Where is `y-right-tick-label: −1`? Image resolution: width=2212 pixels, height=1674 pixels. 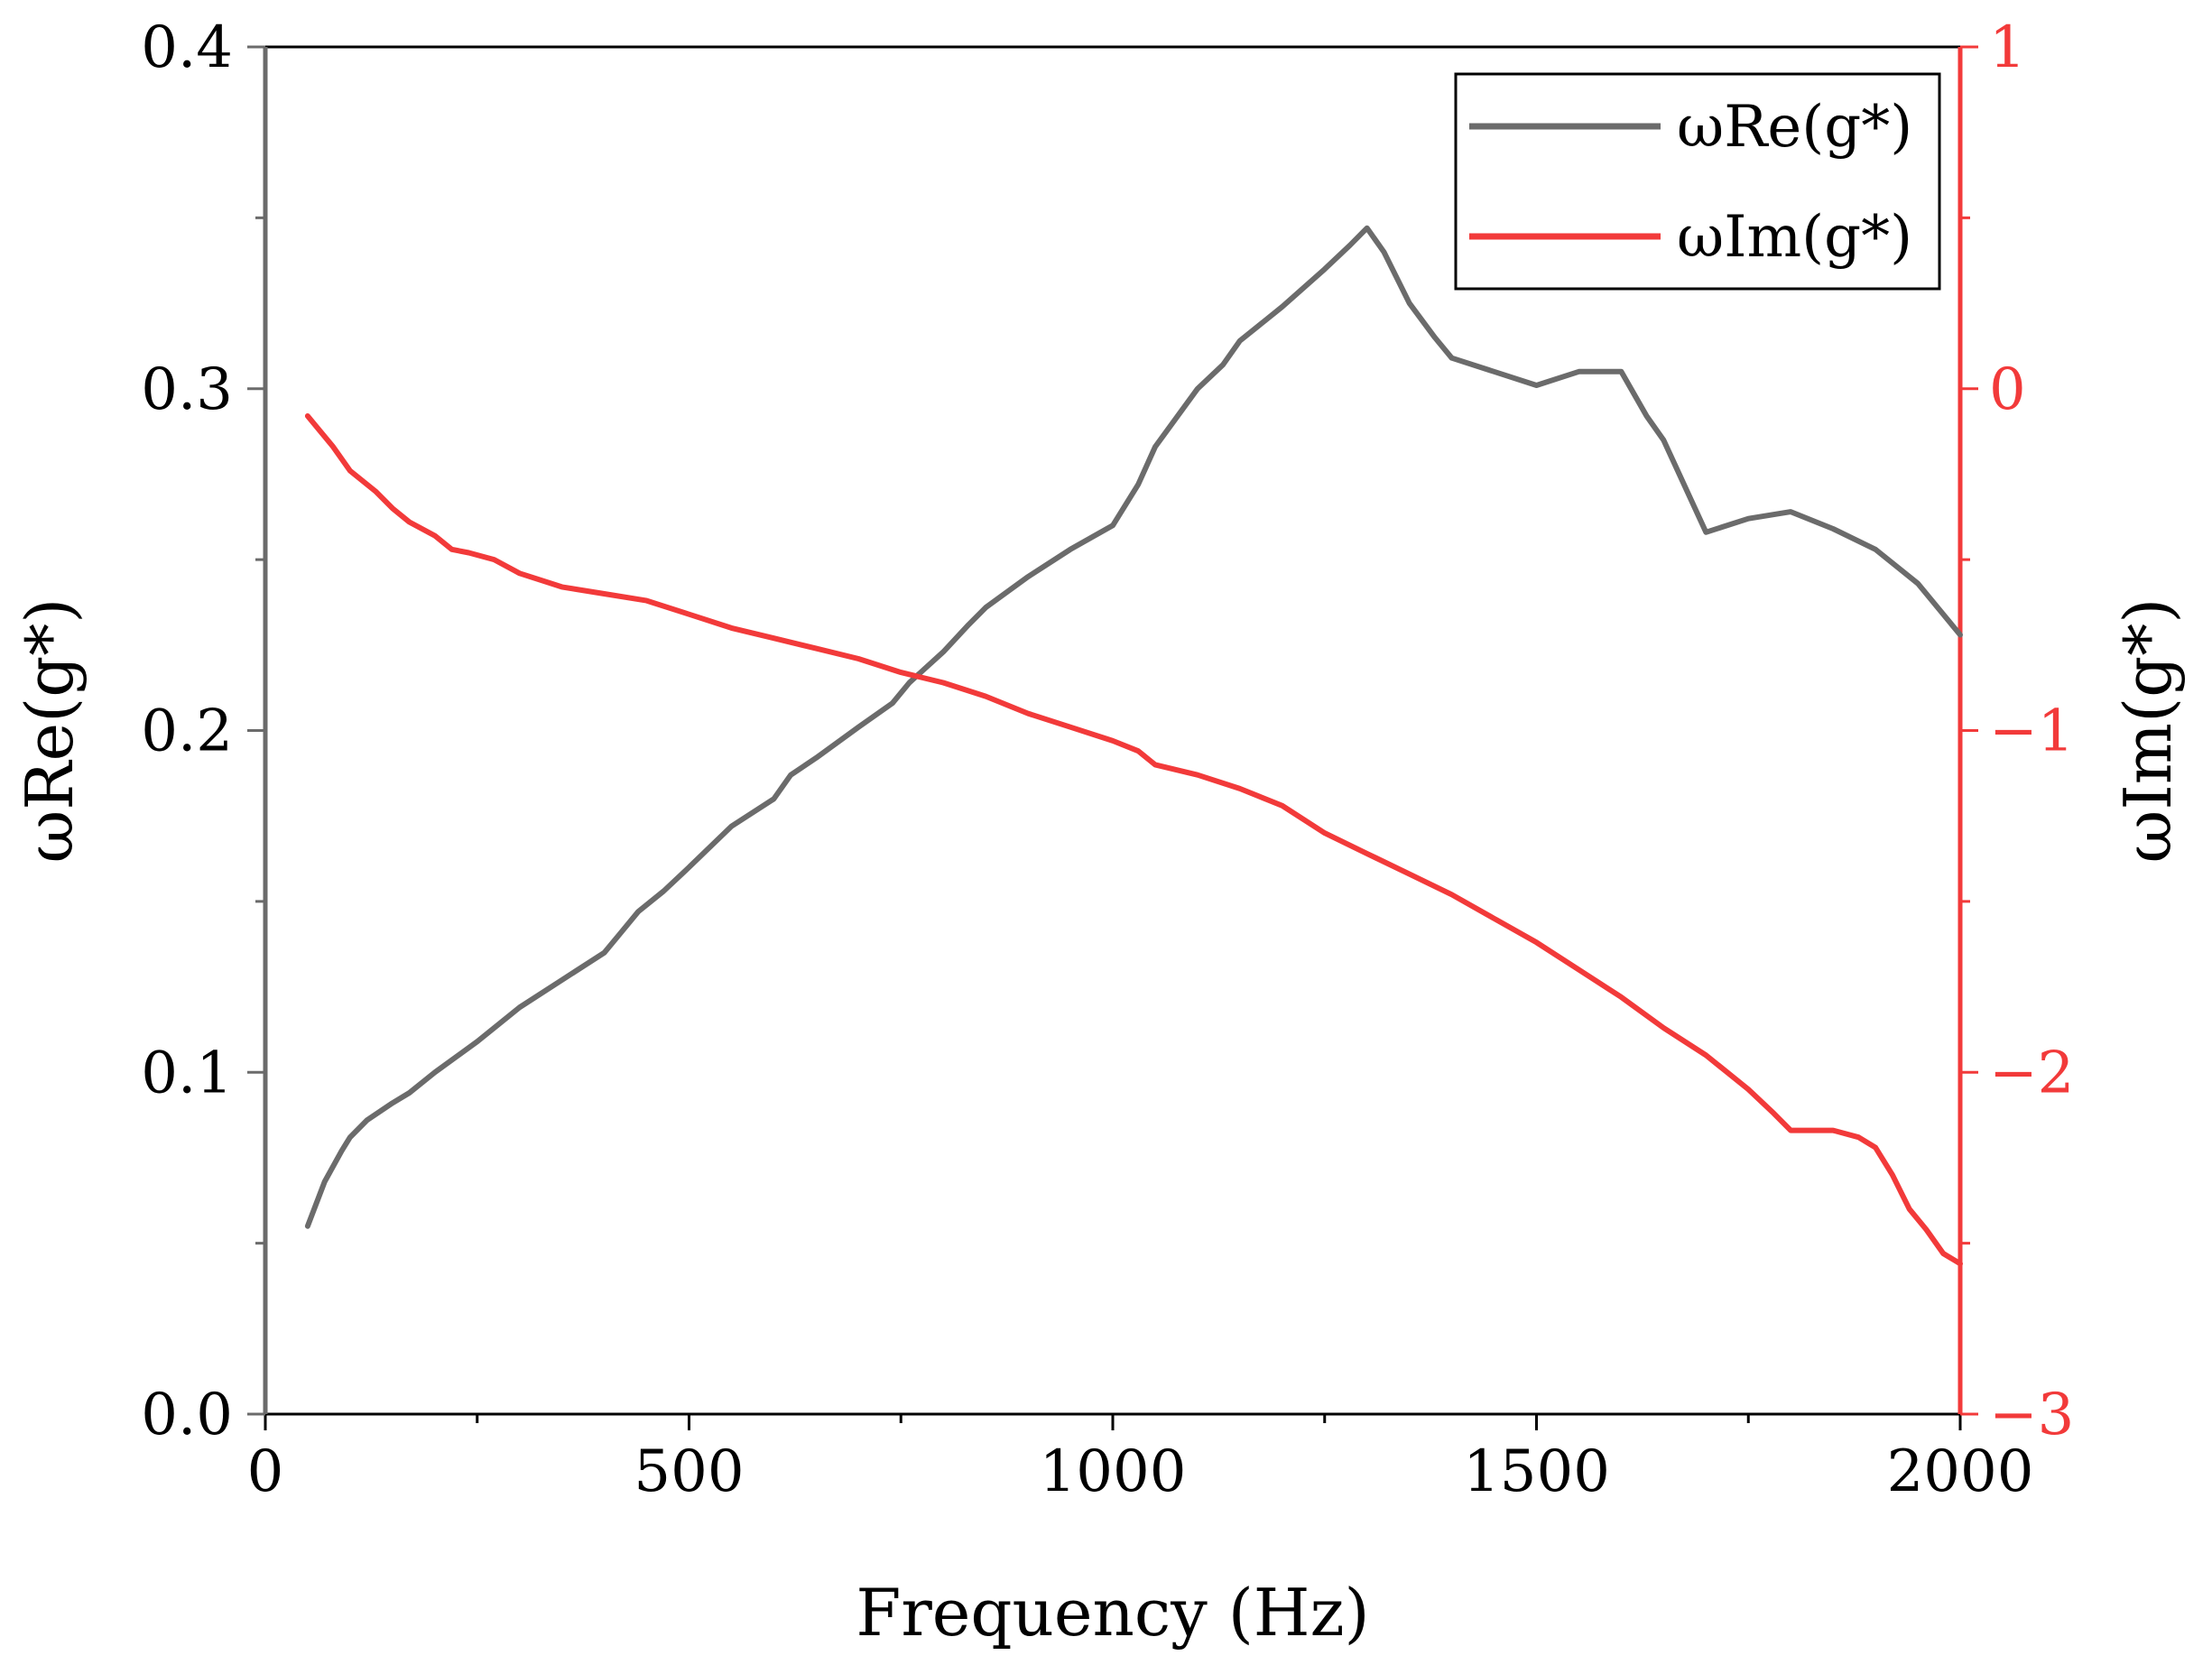 y-right-tick-label: −1 is located at coordinates (2031, 731).